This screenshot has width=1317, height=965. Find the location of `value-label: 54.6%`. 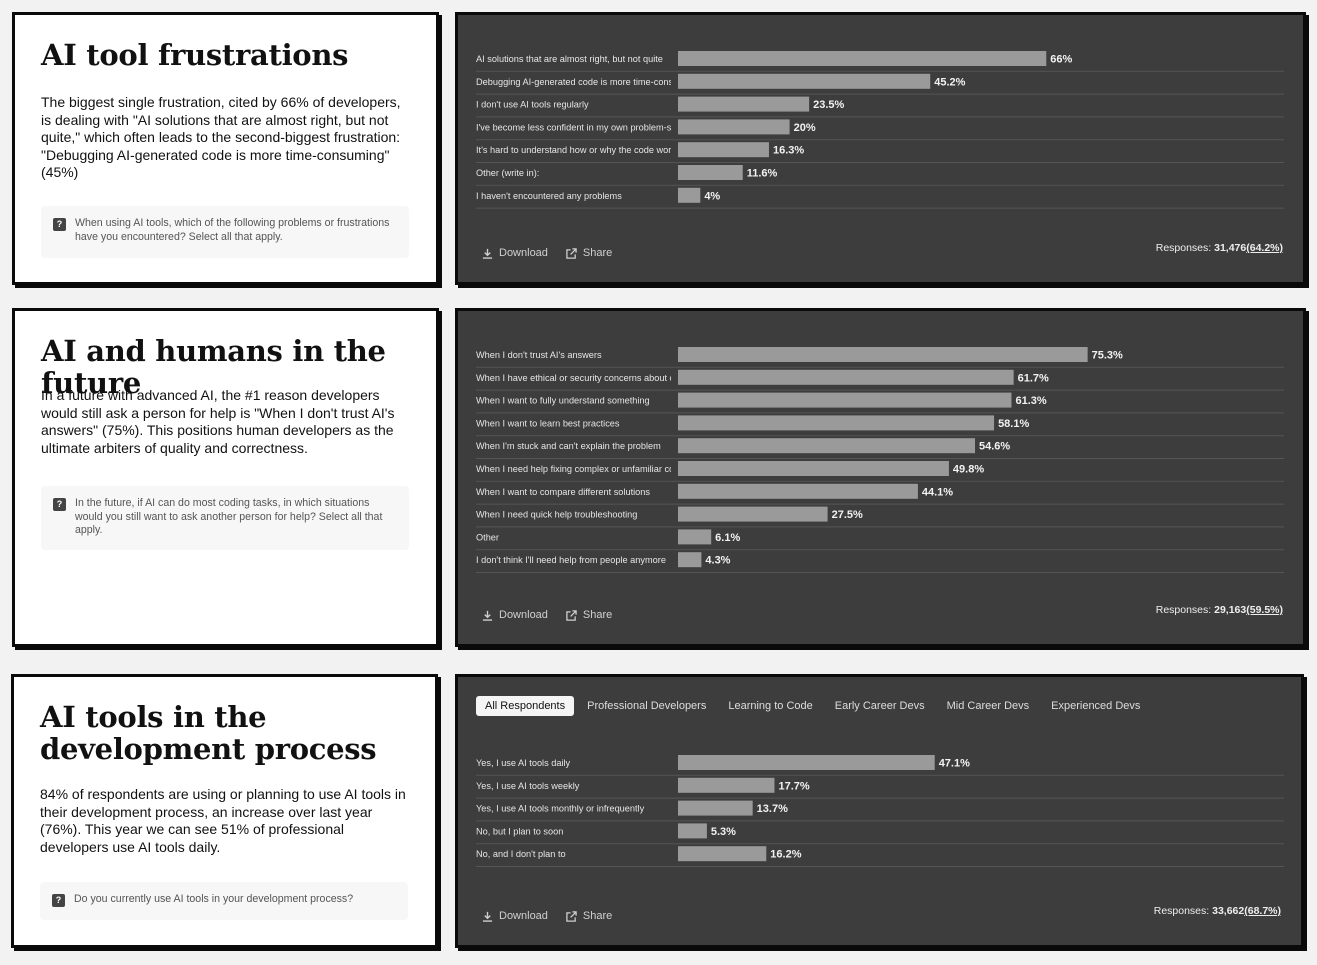

value-label: 54.6% is located at coordinates (994, 447).